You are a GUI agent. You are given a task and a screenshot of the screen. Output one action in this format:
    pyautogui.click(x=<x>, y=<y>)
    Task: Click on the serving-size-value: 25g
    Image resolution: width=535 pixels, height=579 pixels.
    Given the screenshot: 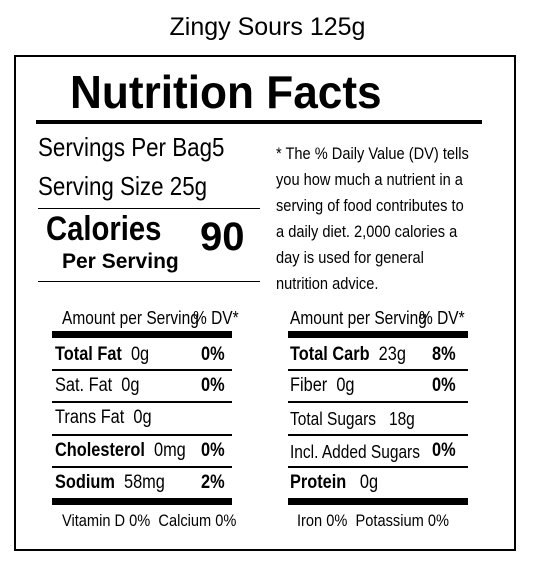 What is the action you would take?
    pyautogui.click(x=188, y=186)
    